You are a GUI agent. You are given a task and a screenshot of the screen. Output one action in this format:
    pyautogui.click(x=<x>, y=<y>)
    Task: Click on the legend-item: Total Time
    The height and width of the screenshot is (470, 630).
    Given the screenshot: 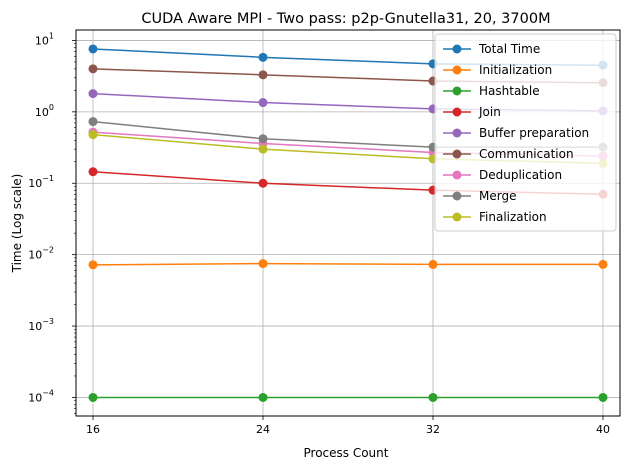 What is the action you would take?
    pyautogui.click(x=491, y=49)
    